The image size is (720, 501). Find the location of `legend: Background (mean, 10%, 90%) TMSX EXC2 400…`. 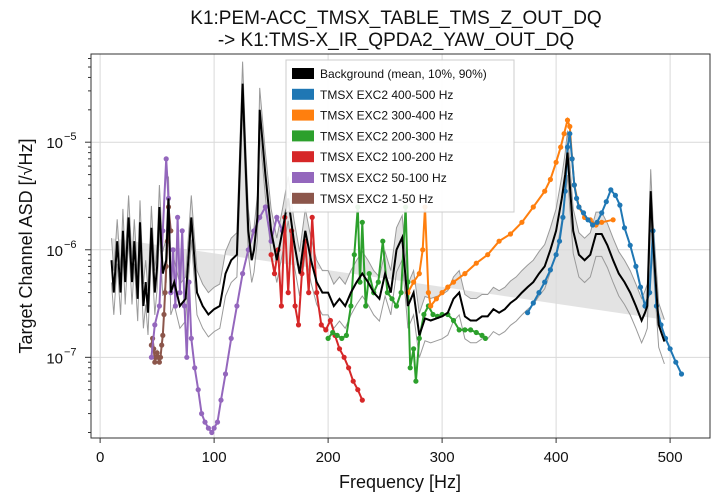

legend: Background (mean, 10%, 90%) TMSX EXC2 400… is located at coordinates (400, 136).